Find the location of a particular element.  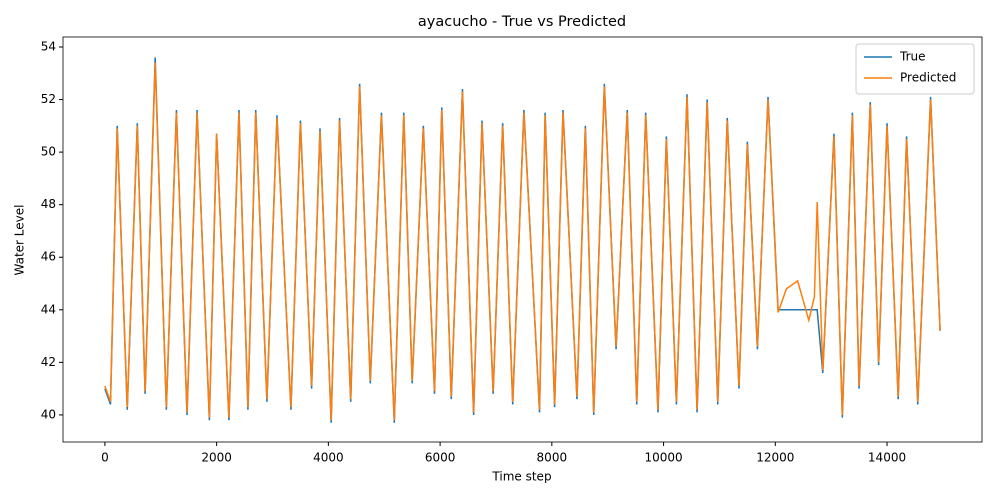

x-tick-label: 12000 is located at coordinates (775, 458).